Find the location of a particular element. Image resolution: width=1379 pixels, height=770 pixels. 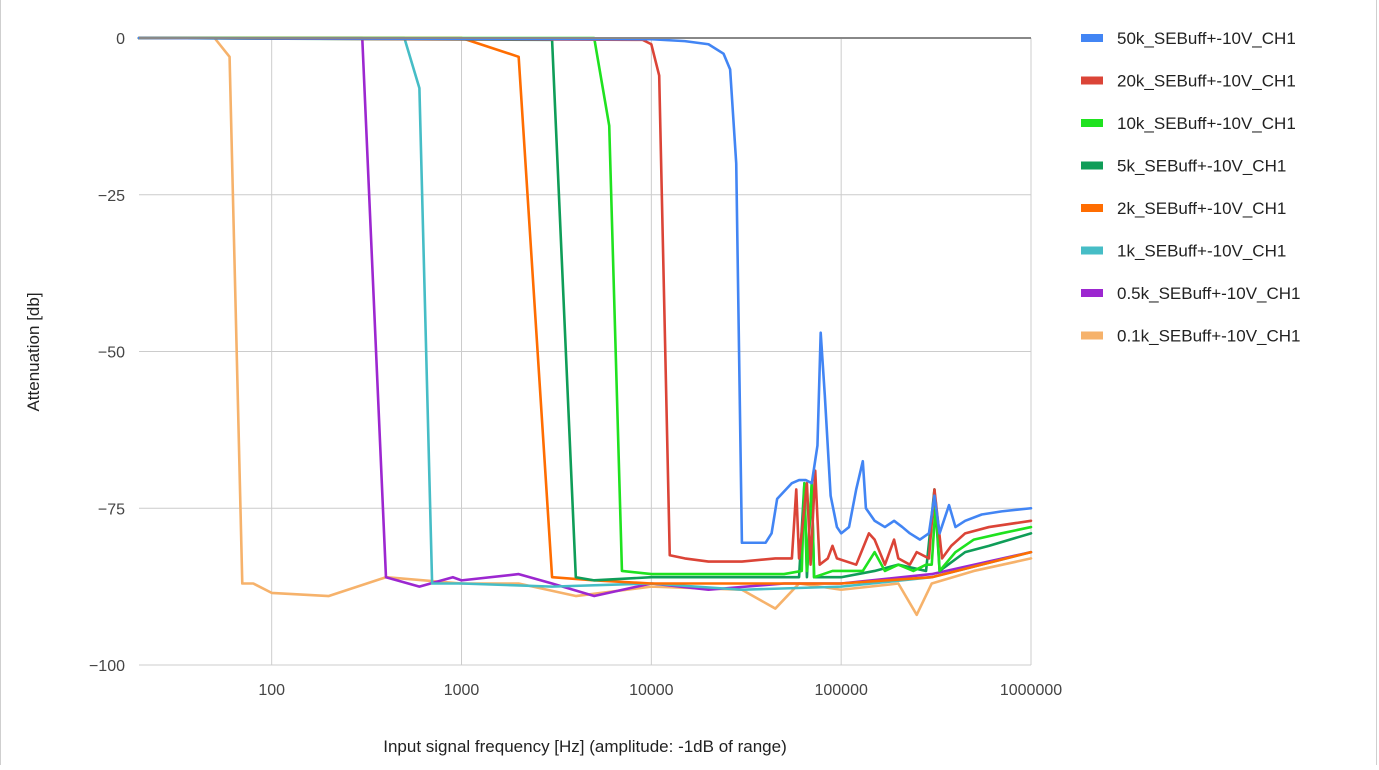

y-axis-ticks: 0 −25 −50 −75 −100 is located at coordinates (107, 353).